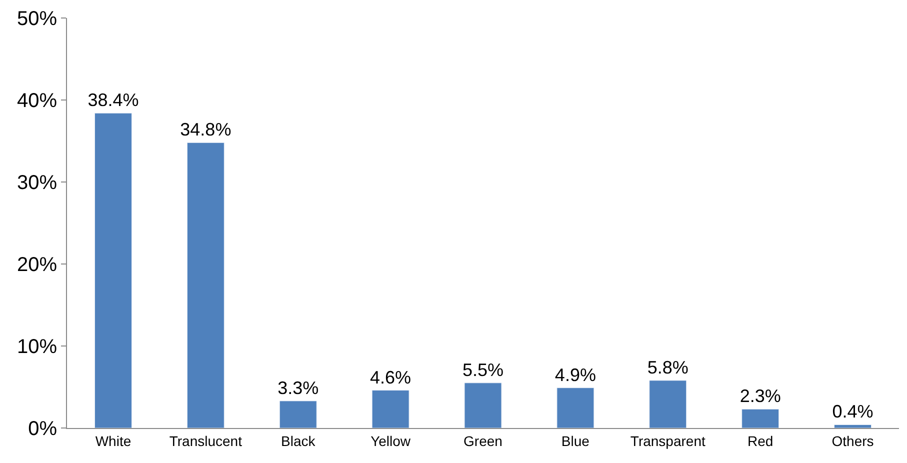 Image resolution: width=907 pixels, height=463 pixels. Describe the element at coordinates (206, 130) in the screenshot. I see `data-label: 34.8%` at that location.